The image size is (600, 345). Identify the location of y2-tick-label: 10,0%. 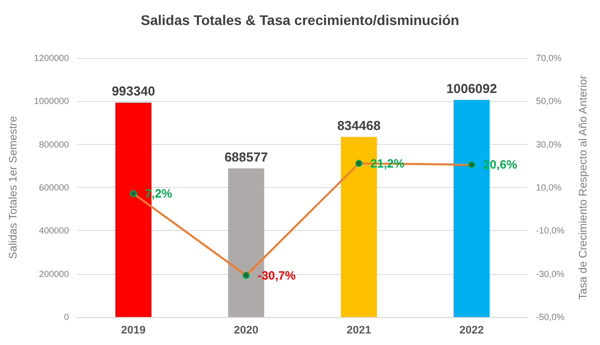
(549, 187).